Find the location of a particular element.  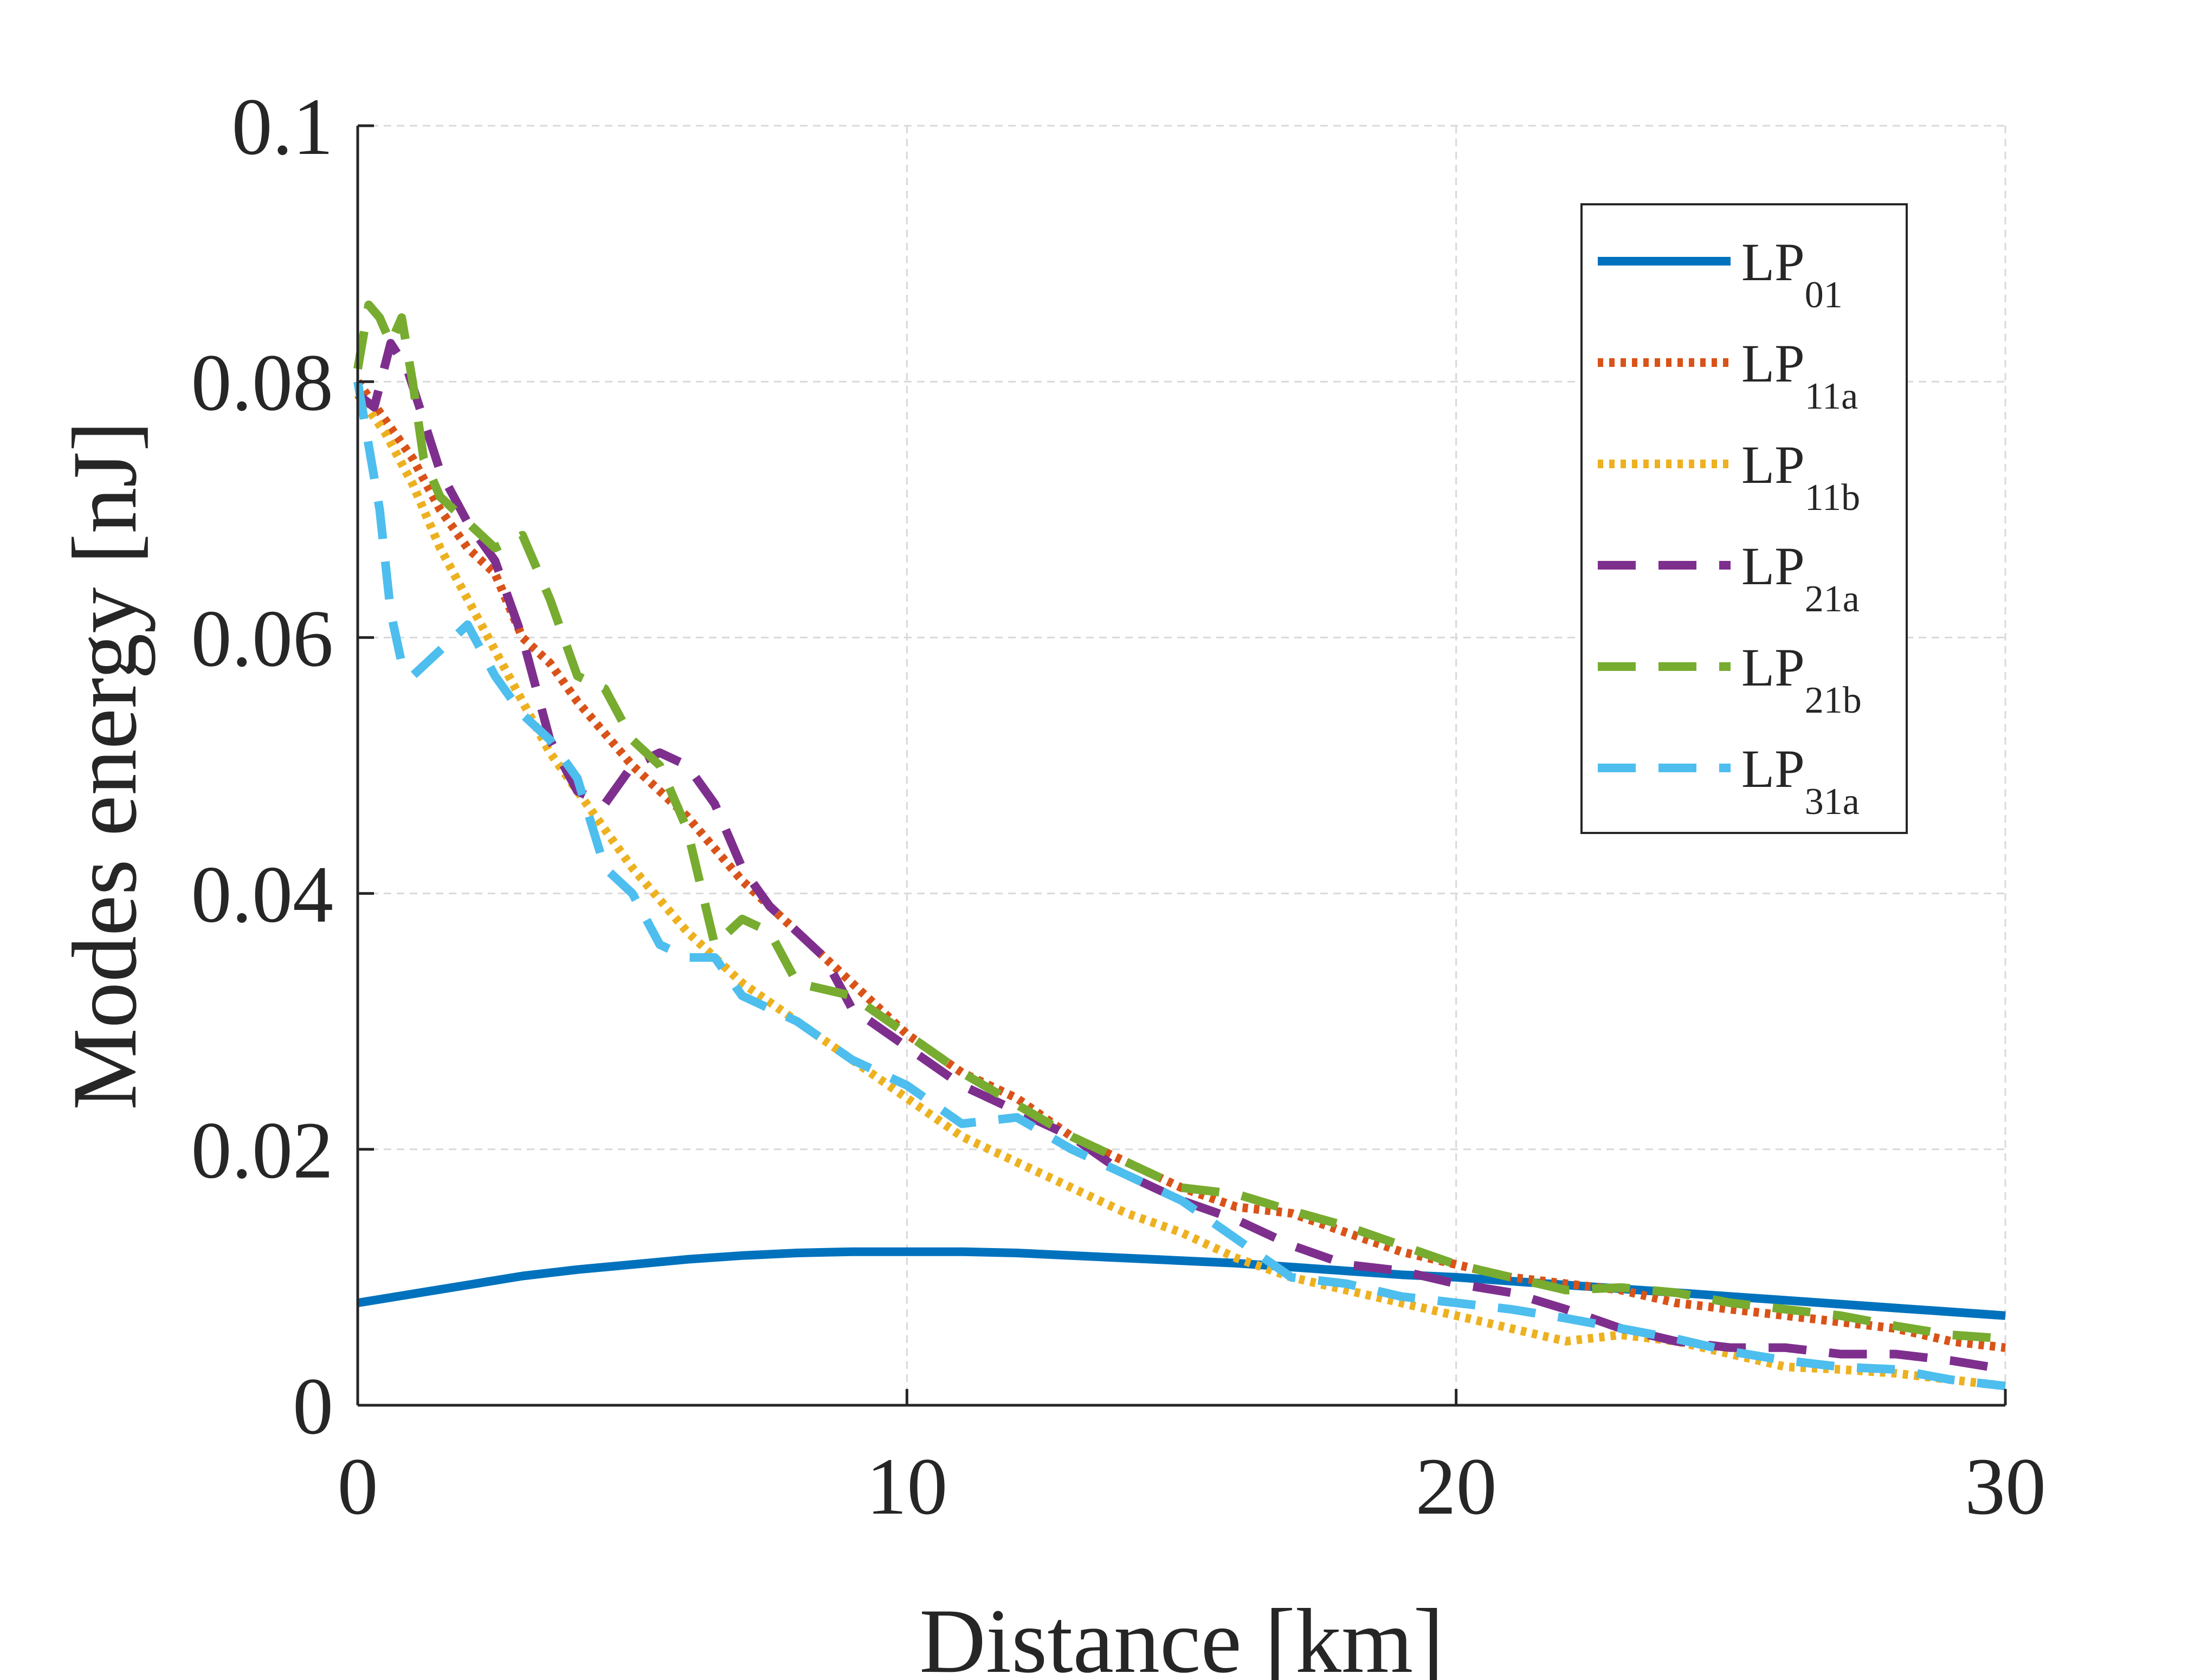

legend-label-lp31a: LP31a is located at coordinates (1800, 781).